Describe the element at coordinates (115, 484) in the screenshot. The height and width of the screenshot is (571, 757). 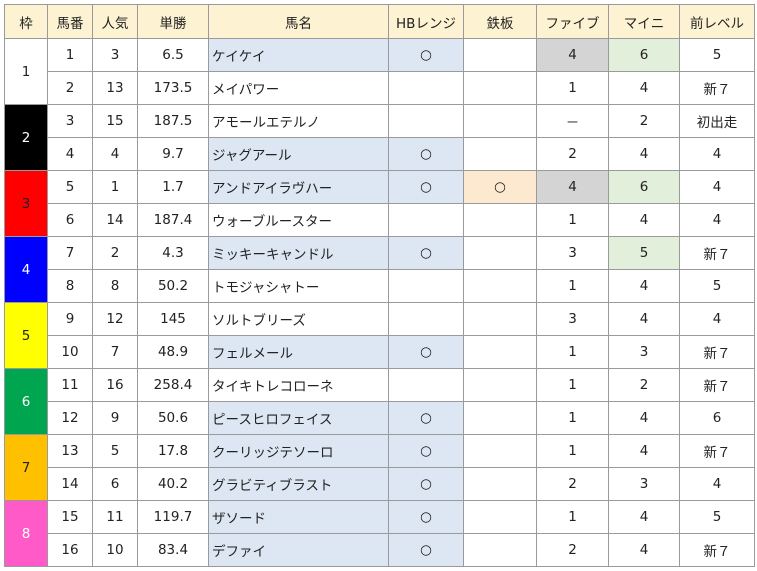
I see `ninki-cell: 6` at that location.